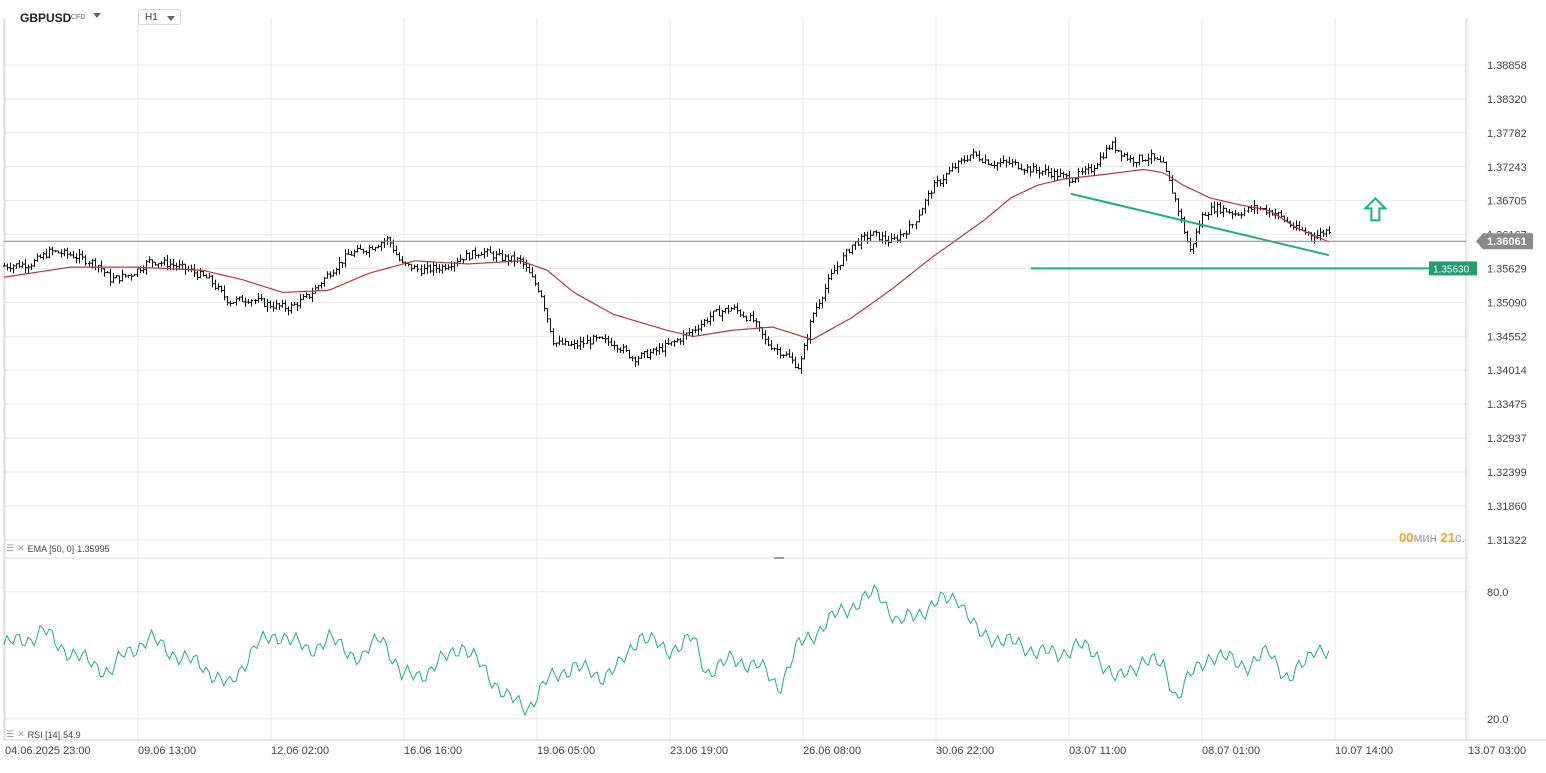 This screenshot has width=1546, height=773. What do you see at coordinates (1507, 66) in the screenshot?
I see `price-tick-label: 1.38858` at bounding box center [1507, 66].